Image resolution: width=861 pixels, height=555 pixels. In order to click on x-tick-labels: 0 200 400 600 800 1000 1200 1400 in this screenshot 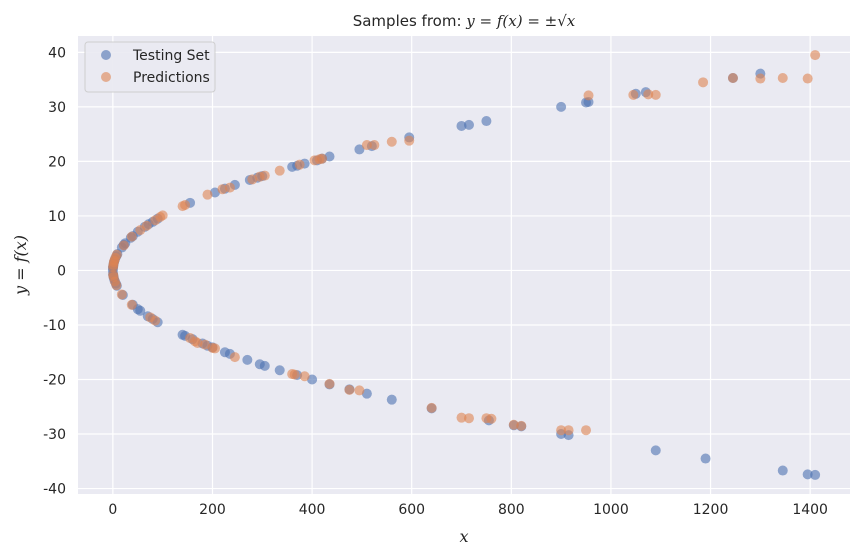, I will do `click(468, 510)`.